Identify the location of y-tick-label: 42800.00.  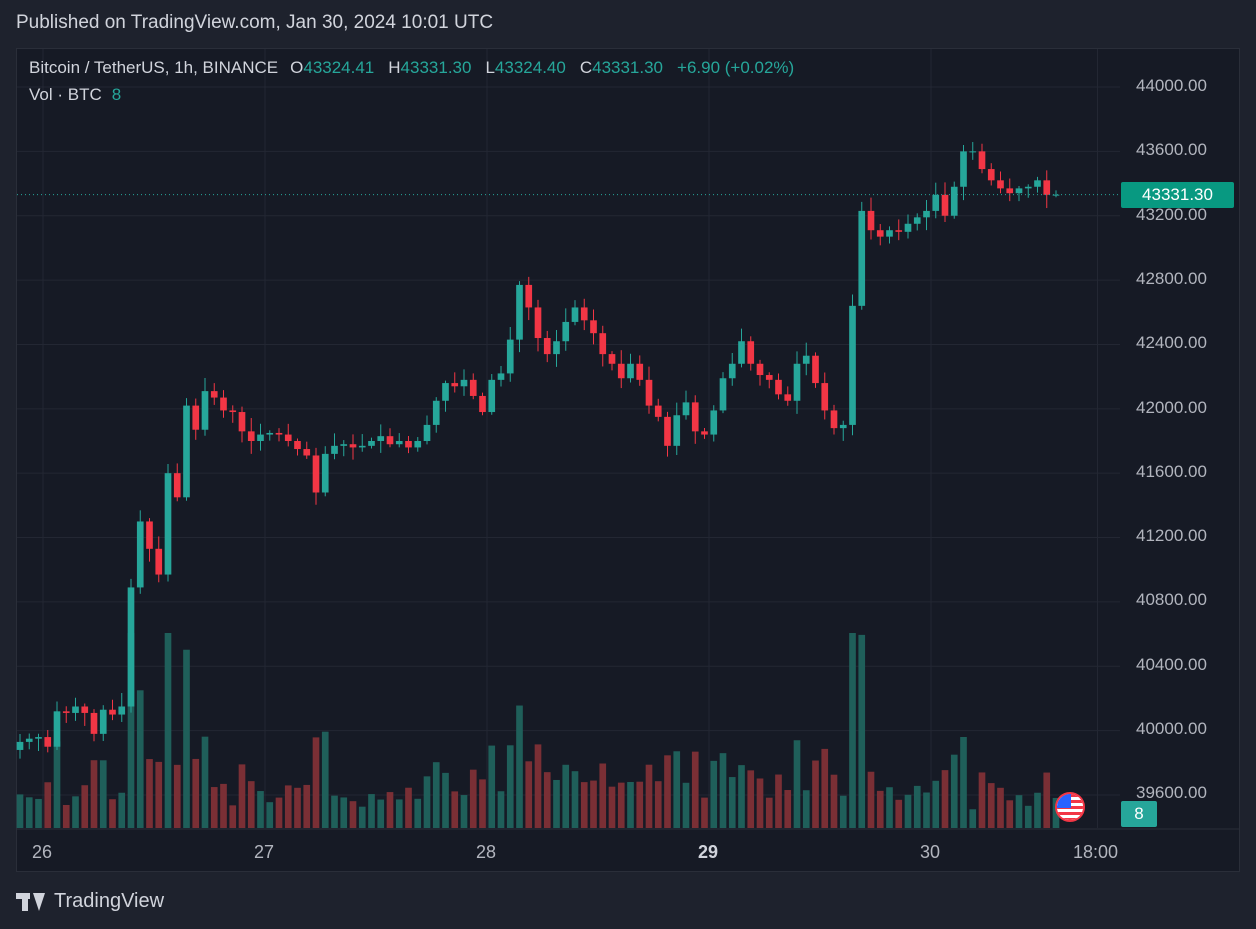
(1171, 278).